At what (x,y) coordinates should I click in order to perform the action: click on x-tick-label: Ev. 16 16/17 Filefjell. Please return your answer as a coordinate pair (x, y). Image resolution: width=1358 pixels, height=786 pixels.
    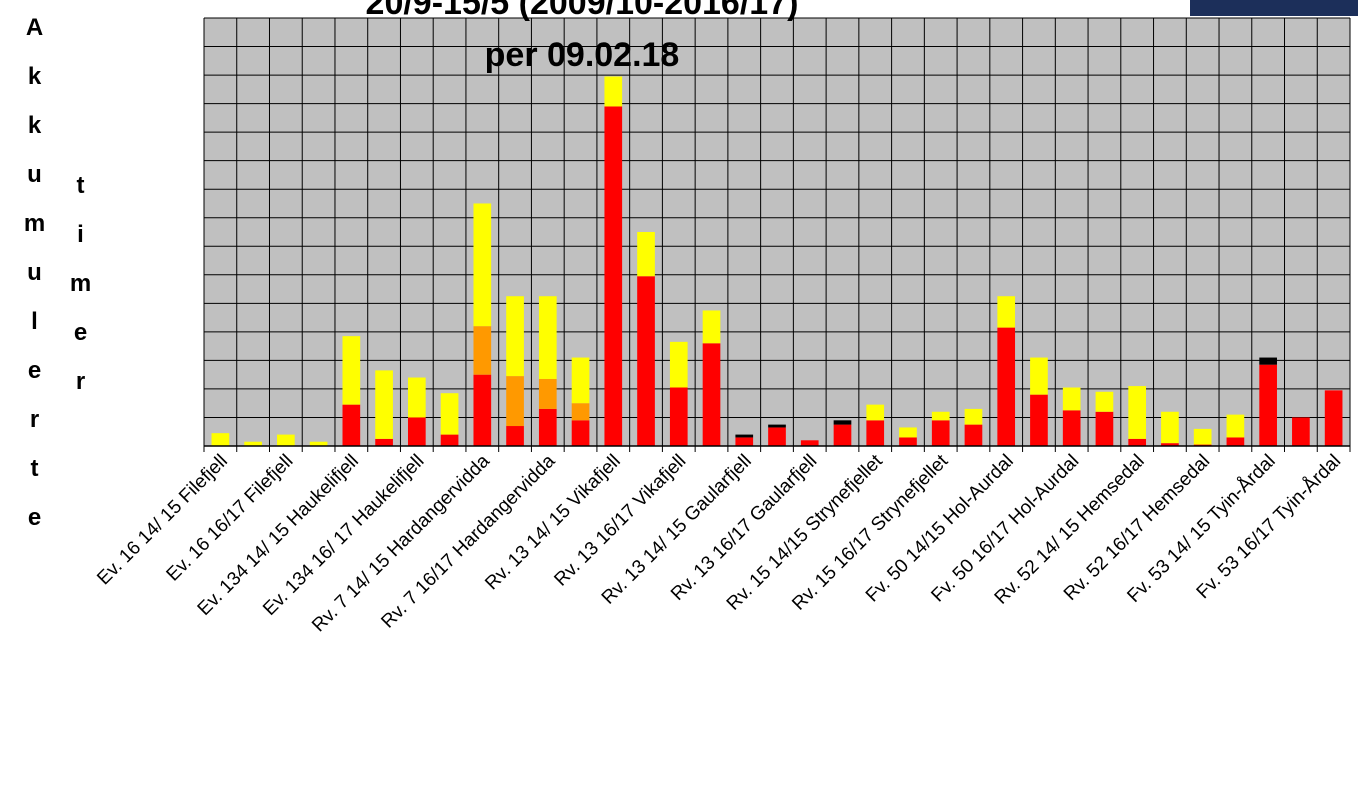
    Looking at the image, I should click on (230, 518).